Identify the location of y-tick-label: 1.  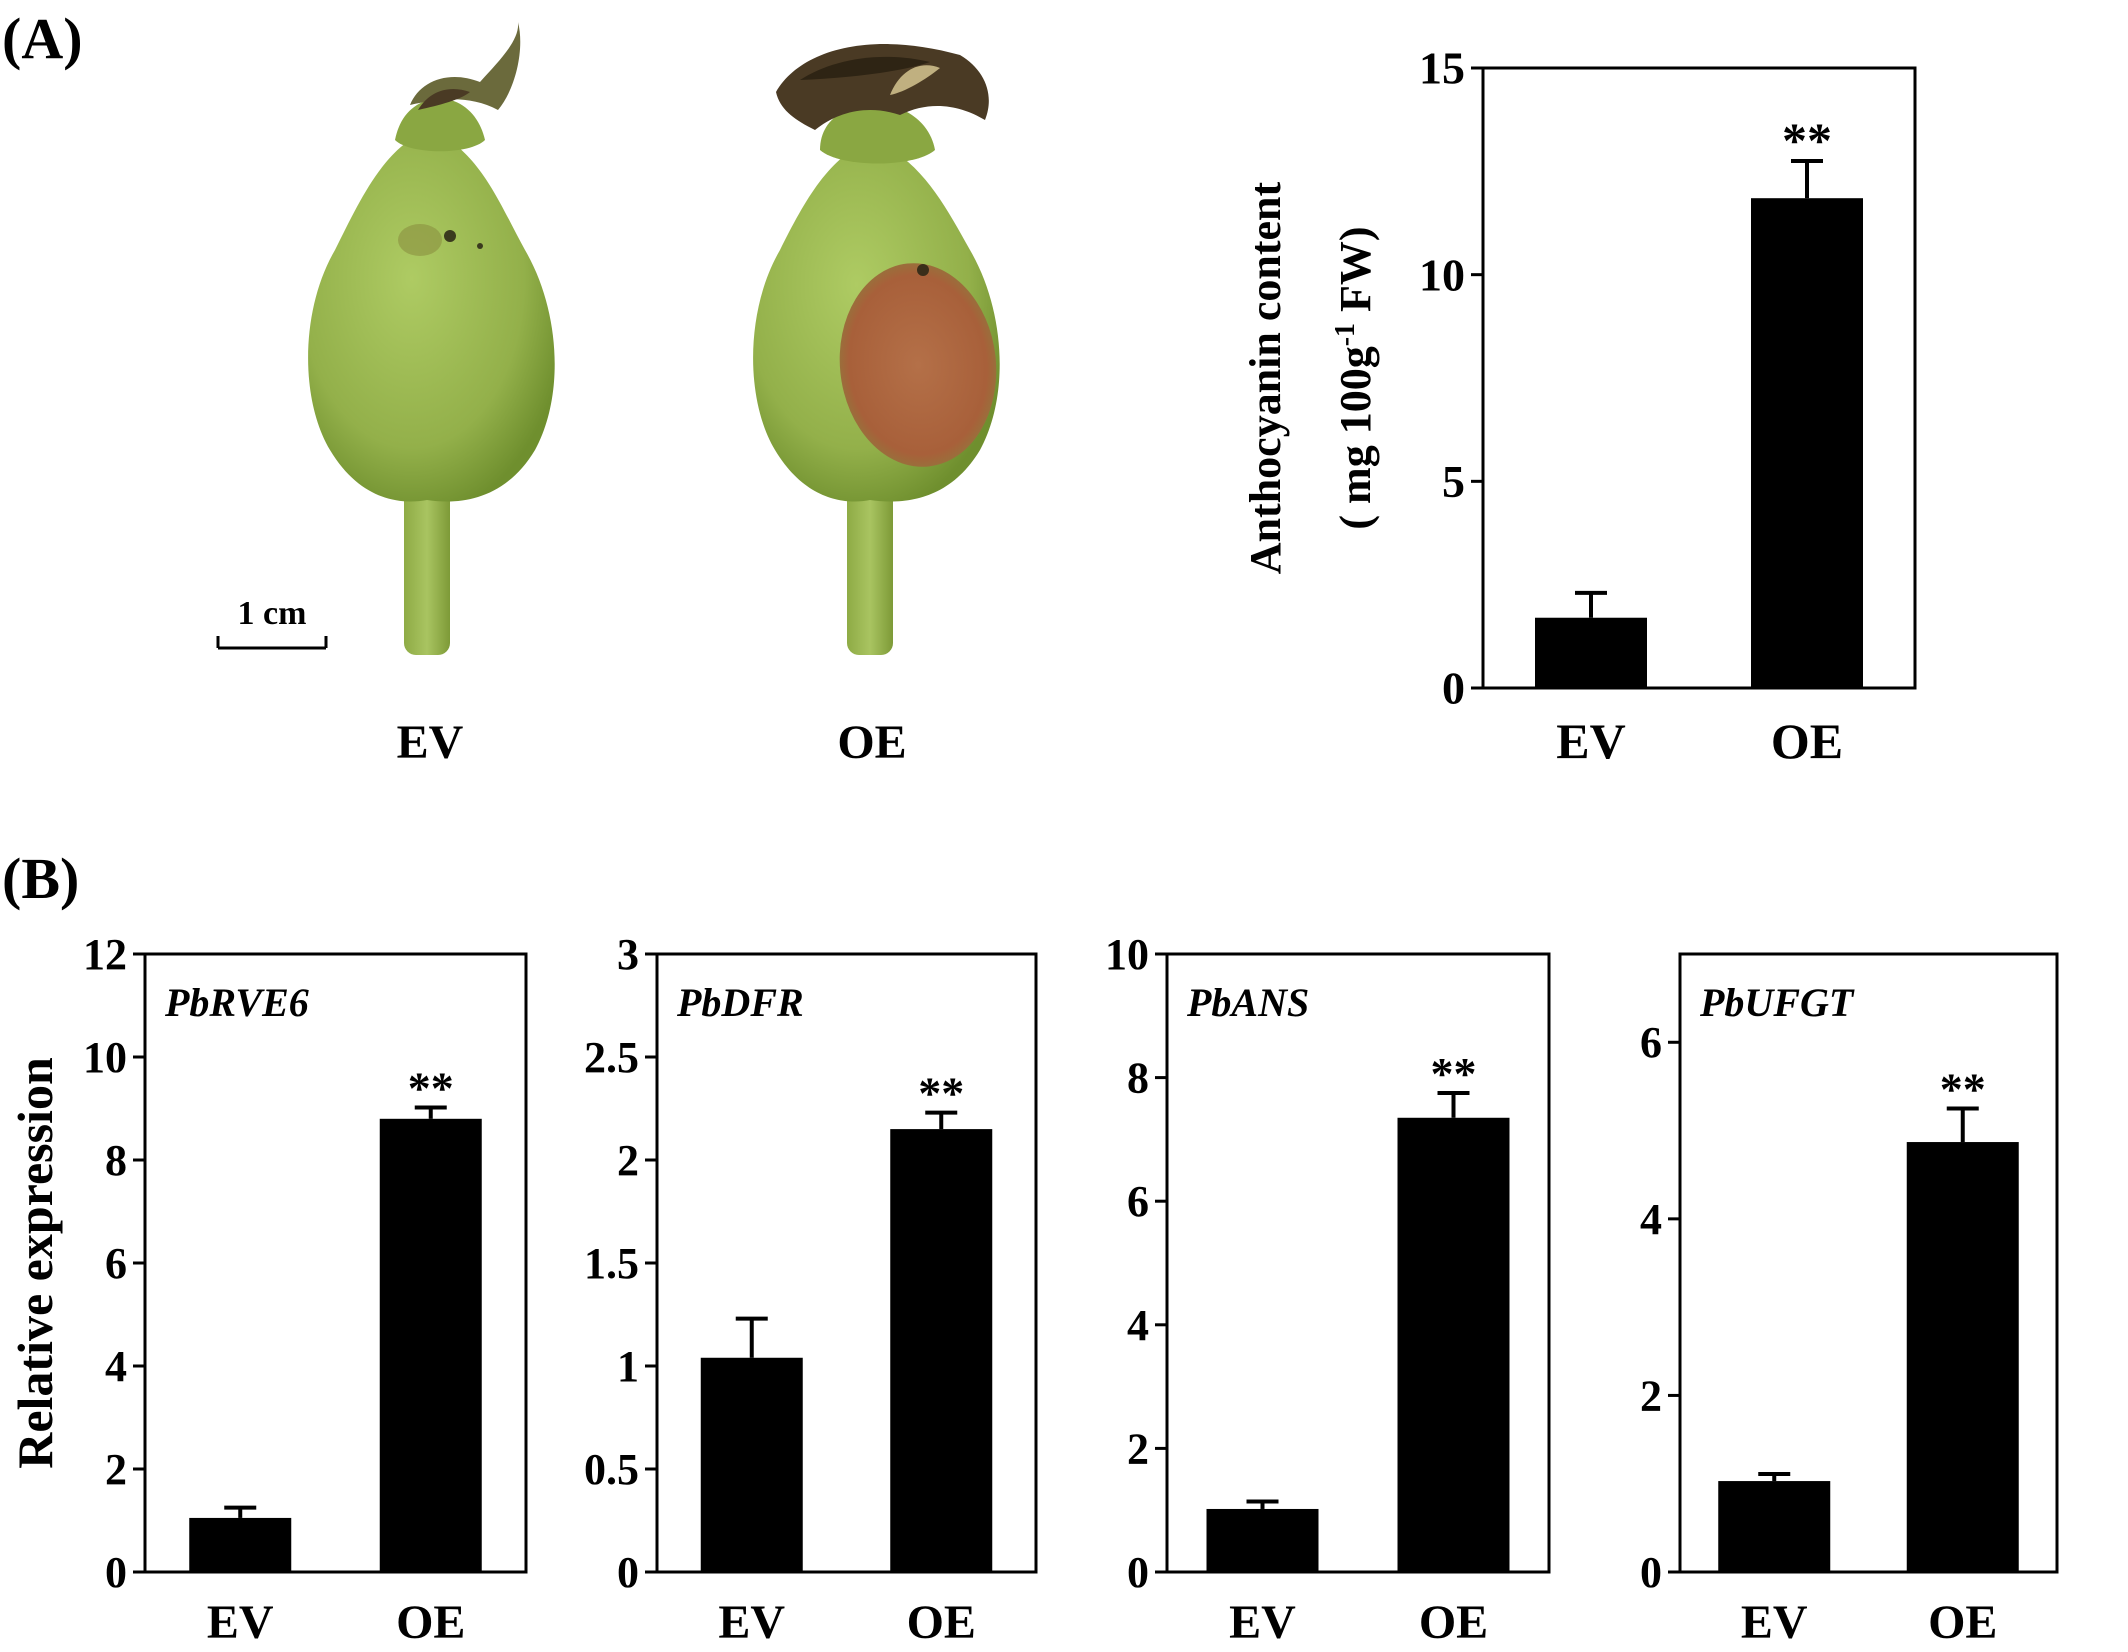
(628, 1366).